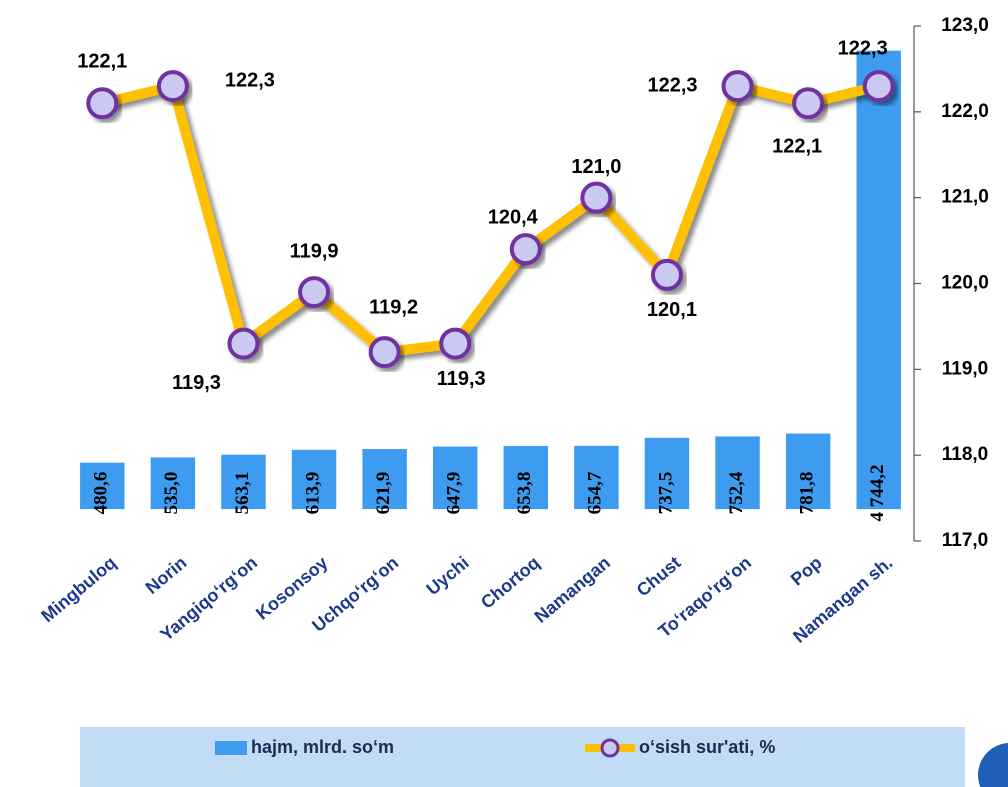 This screenshot has width=1008, height=787. Describe the element at coordinates (78, 589) in the screenshot. I see `x-tick-label: Mingbuloq` at that location.